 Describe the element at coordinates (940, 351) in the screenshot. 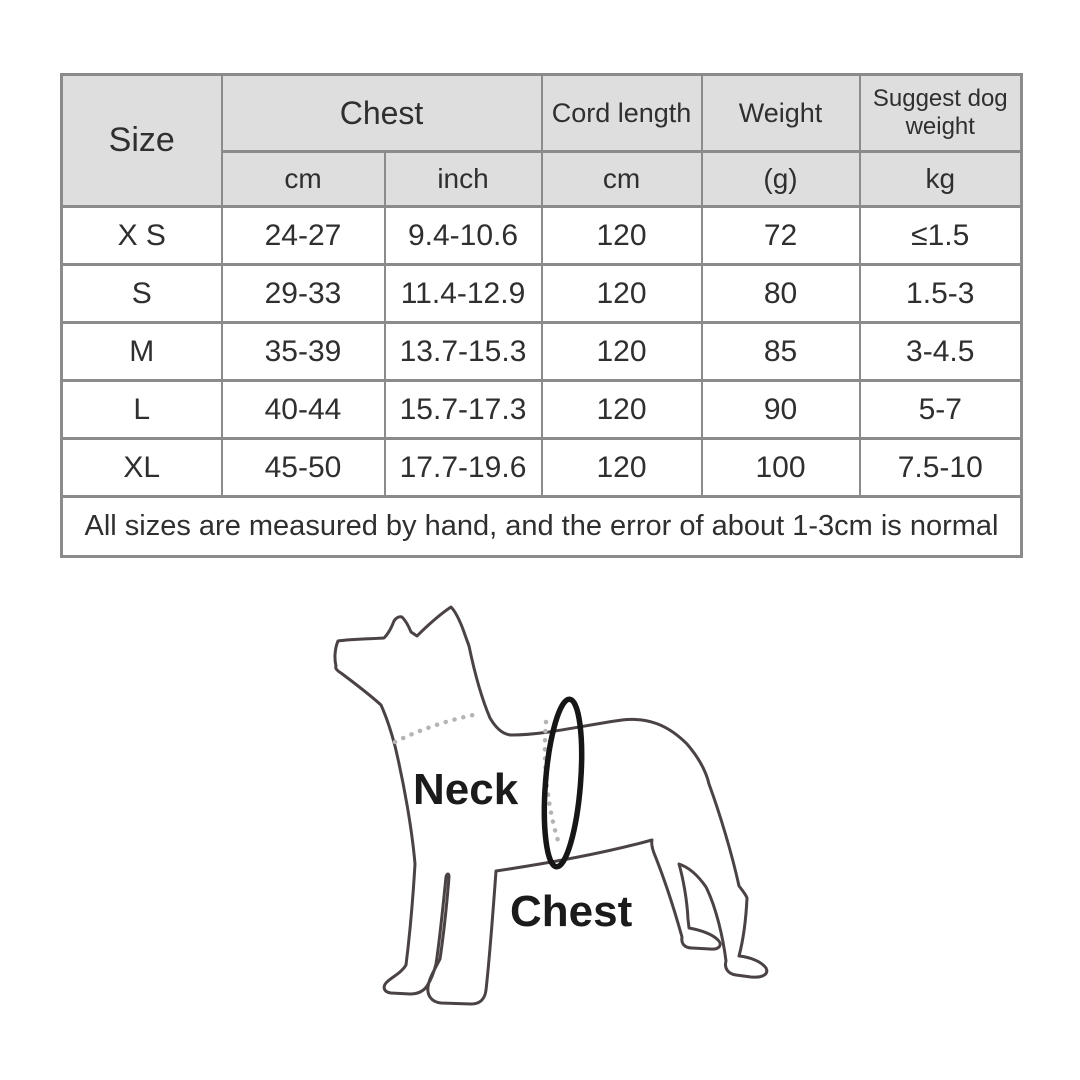

I see `cell-dog-weight: 3-4.5` at that location.